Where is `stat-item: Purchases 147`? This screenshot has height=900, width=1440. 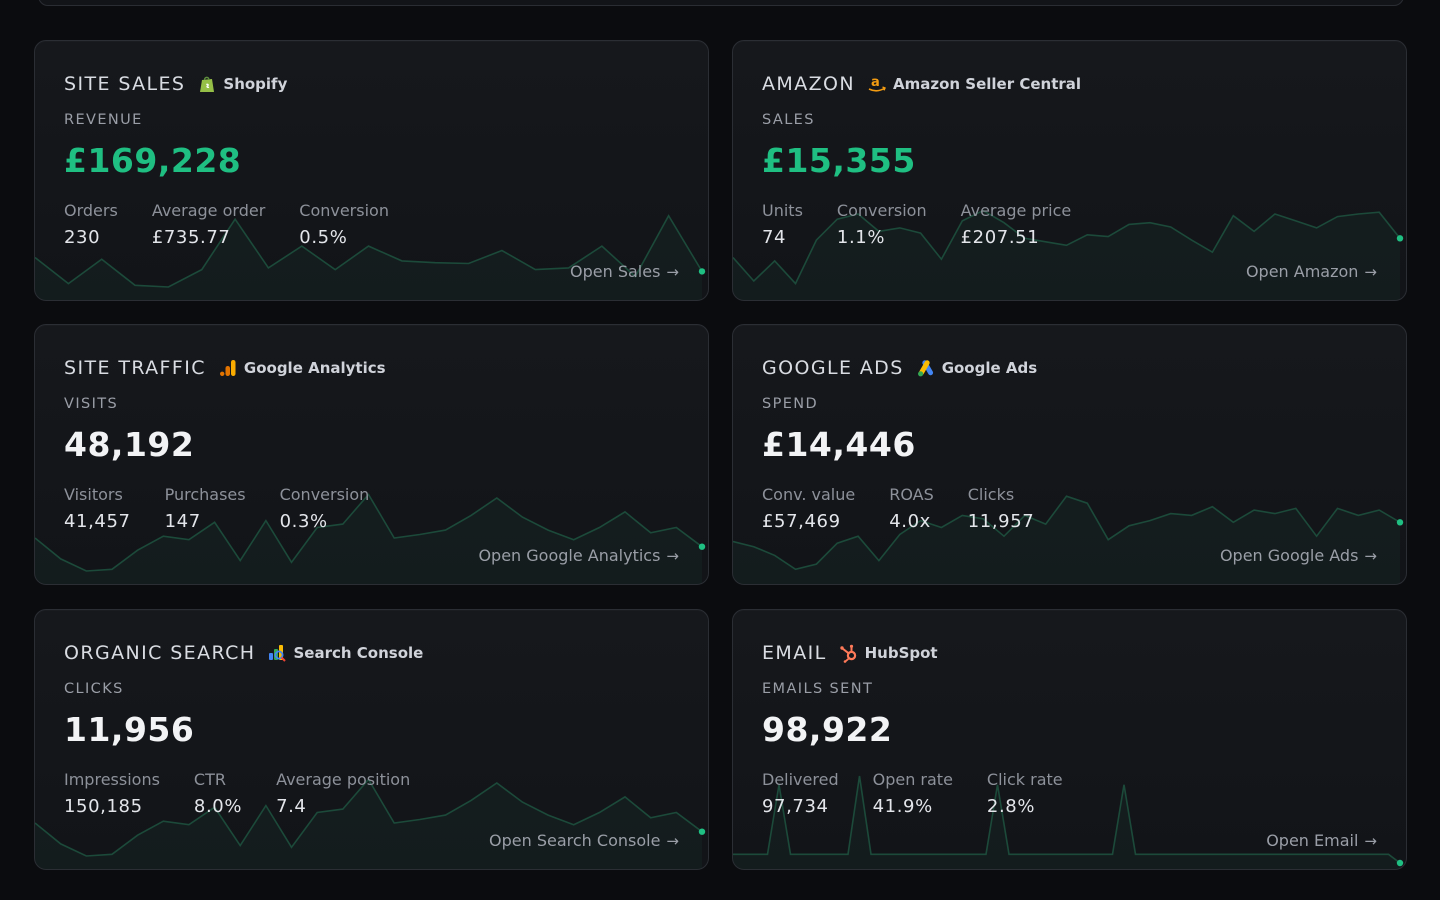
stat-item: Purchases 147 is located at coordinates (205, 508).